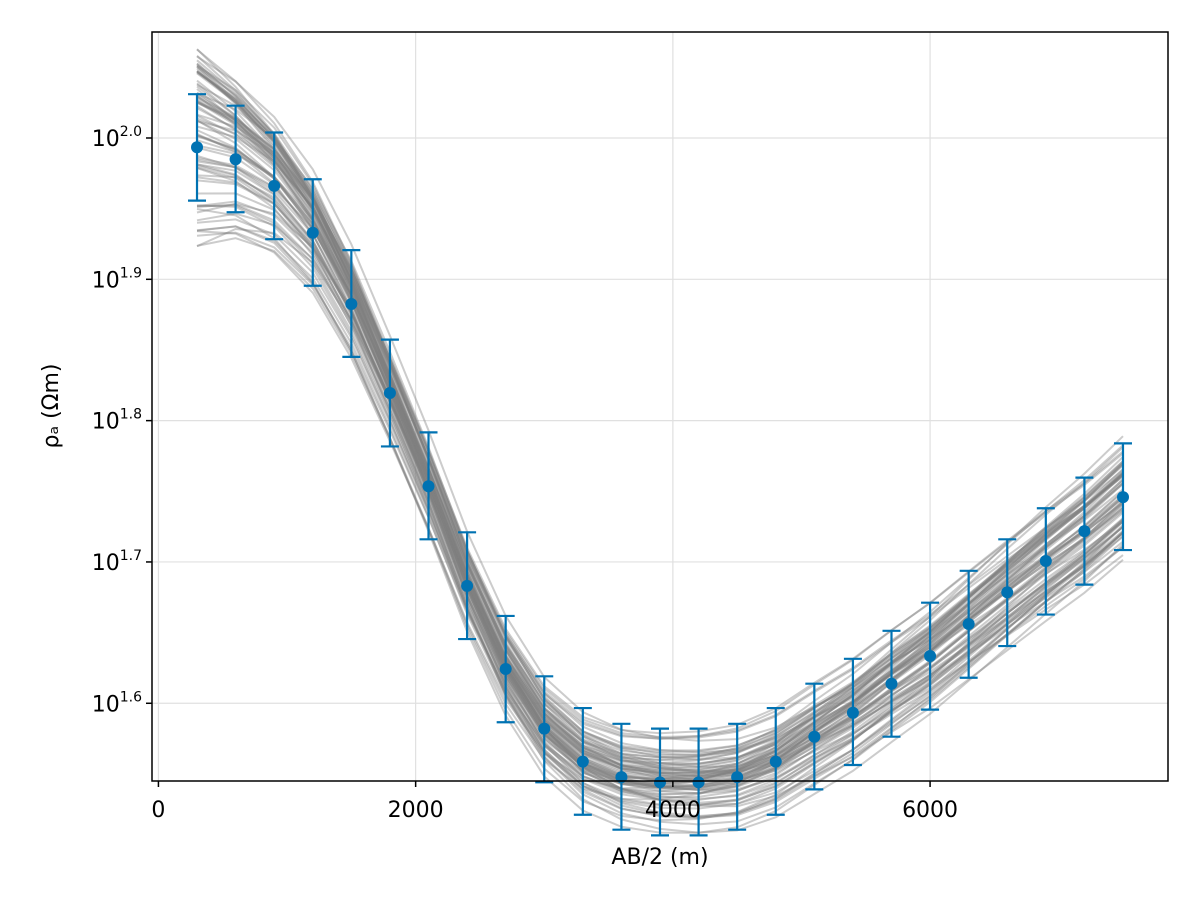 This screenshot has width=1200, height=900. I want to click on y-tick-label: 101.9, so click(117, 279).